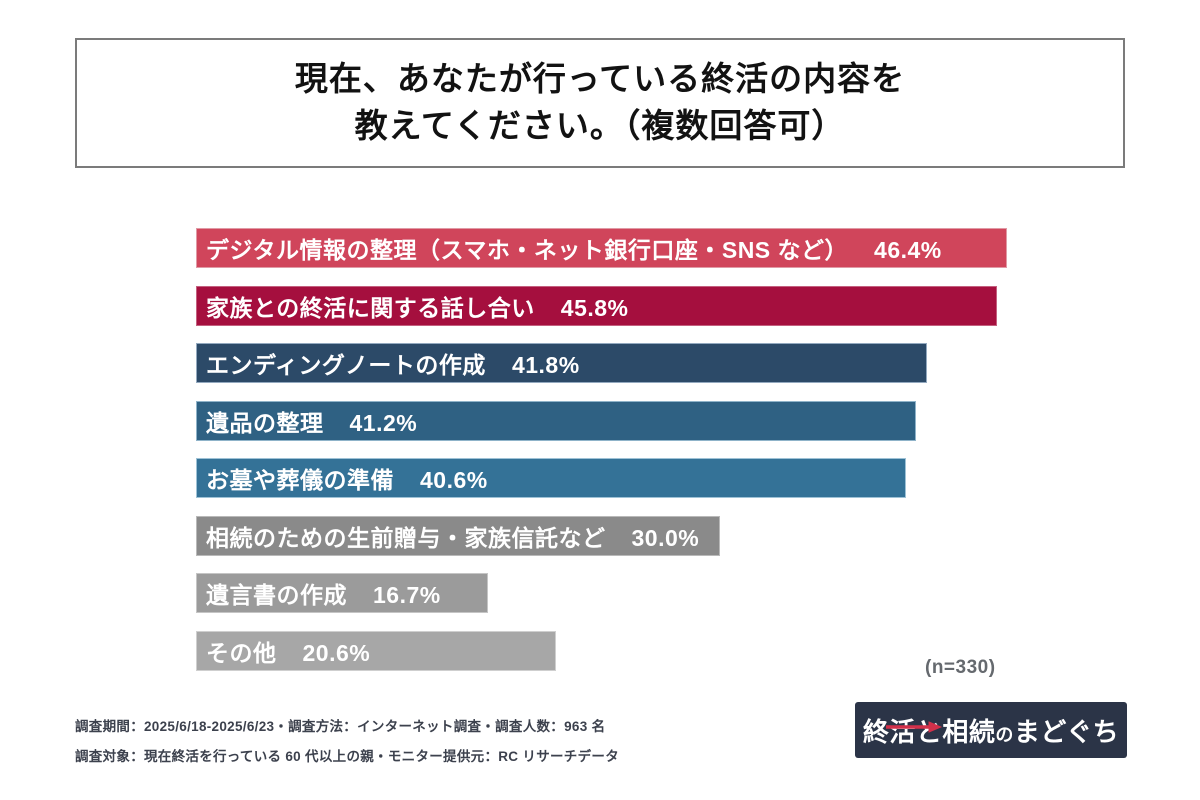  What do you see at coordinates (1066, 731) in the screenshot?
I see `logo-text-madoguchi: まどぐち` at bounding box center [1066, 731].